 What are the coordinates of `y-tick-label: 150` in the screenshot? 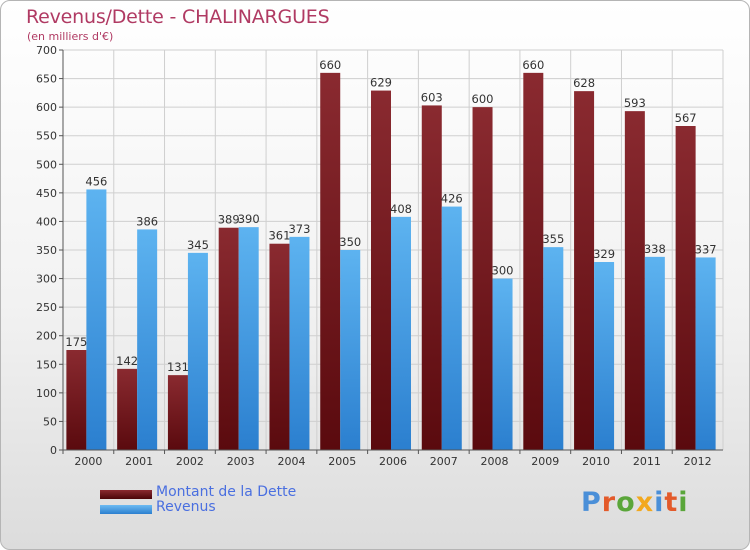 It's located at (46, 364).